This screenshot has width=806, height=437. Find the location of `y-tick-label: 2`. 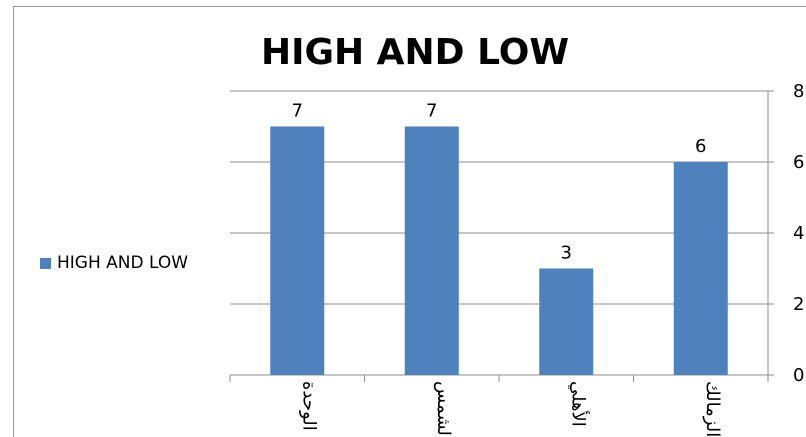

y-tick-label: 2 is located at coordinates (798, 304).